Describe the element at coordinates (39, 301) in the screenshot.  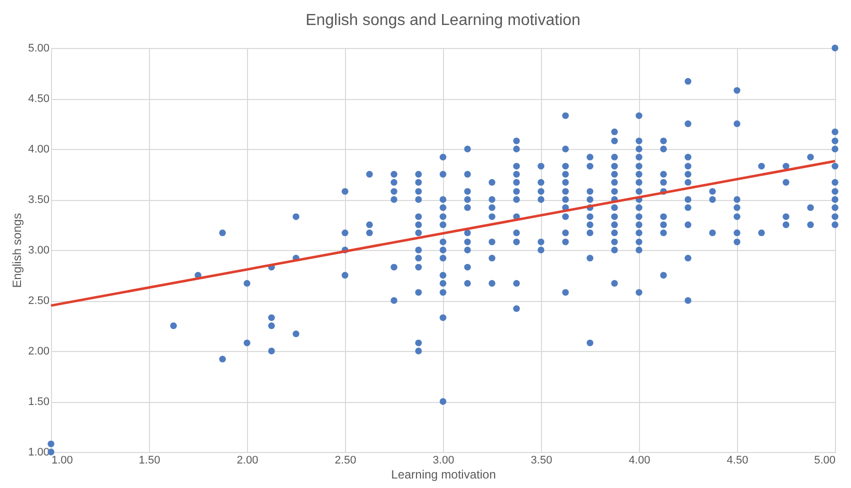
I see `y-tick-label: 2.50` at that location.